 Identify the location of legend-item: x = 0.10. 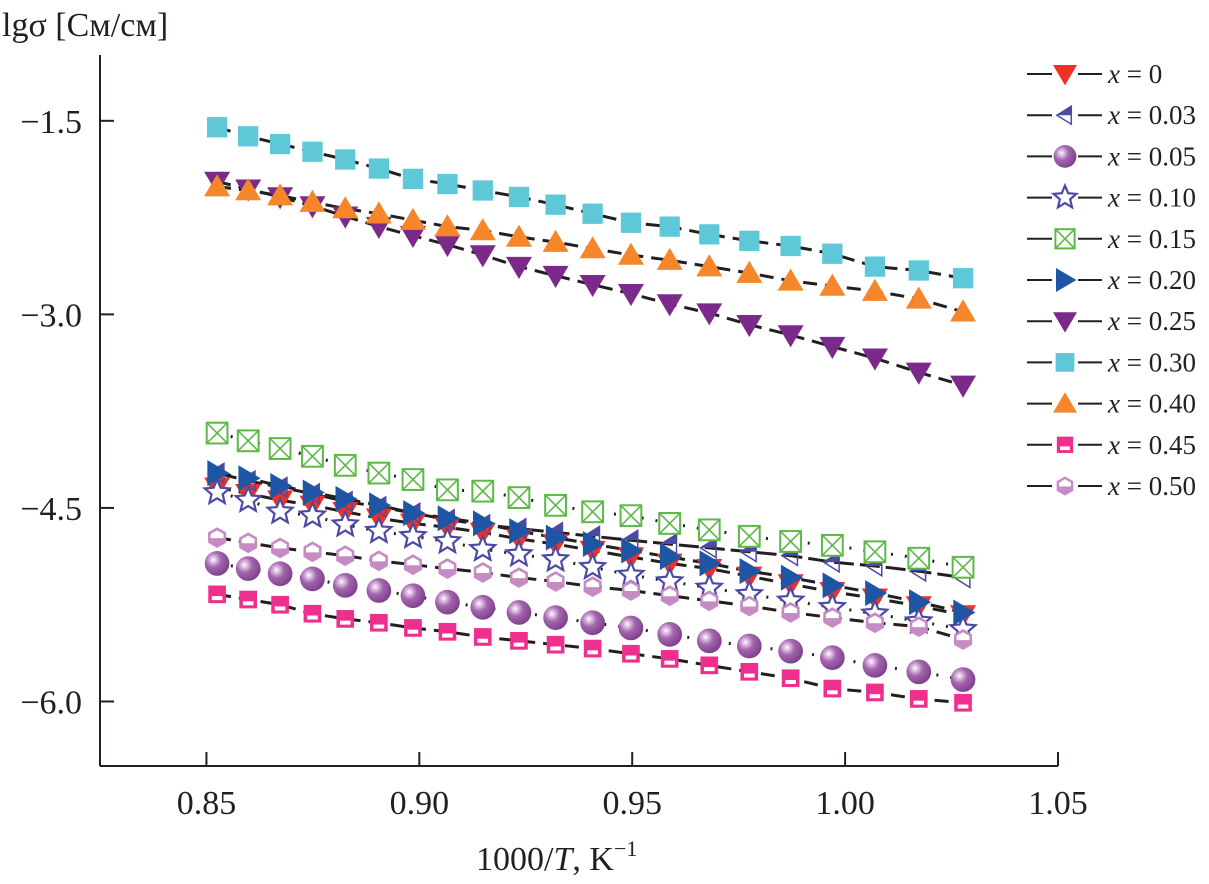
(1111, 198).